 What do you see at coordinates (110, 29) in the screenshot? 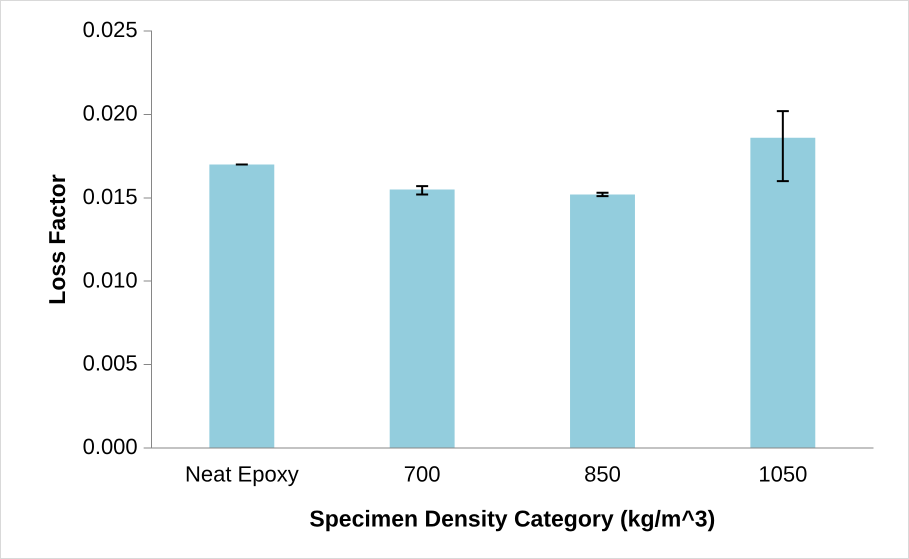
I see `y-tick-label: 0.025` at bounding box center [110, 29].